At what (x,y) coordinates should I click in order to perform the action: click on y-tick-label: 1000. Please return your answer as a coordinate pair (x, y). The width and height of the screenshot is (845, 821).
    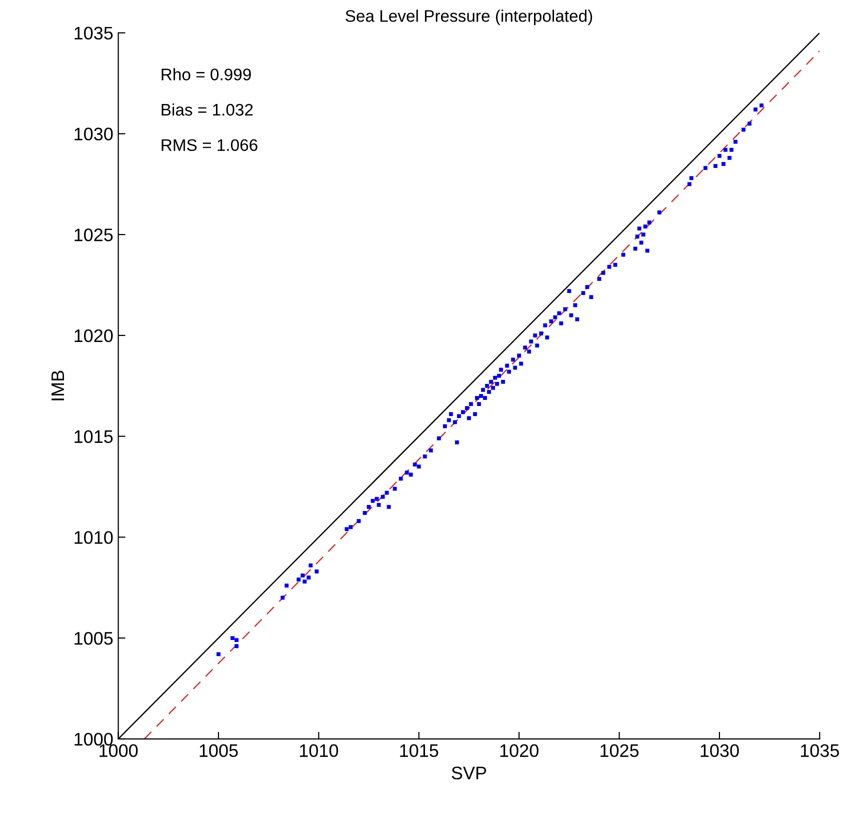
    Looking at the image, I should click on (93, 739).